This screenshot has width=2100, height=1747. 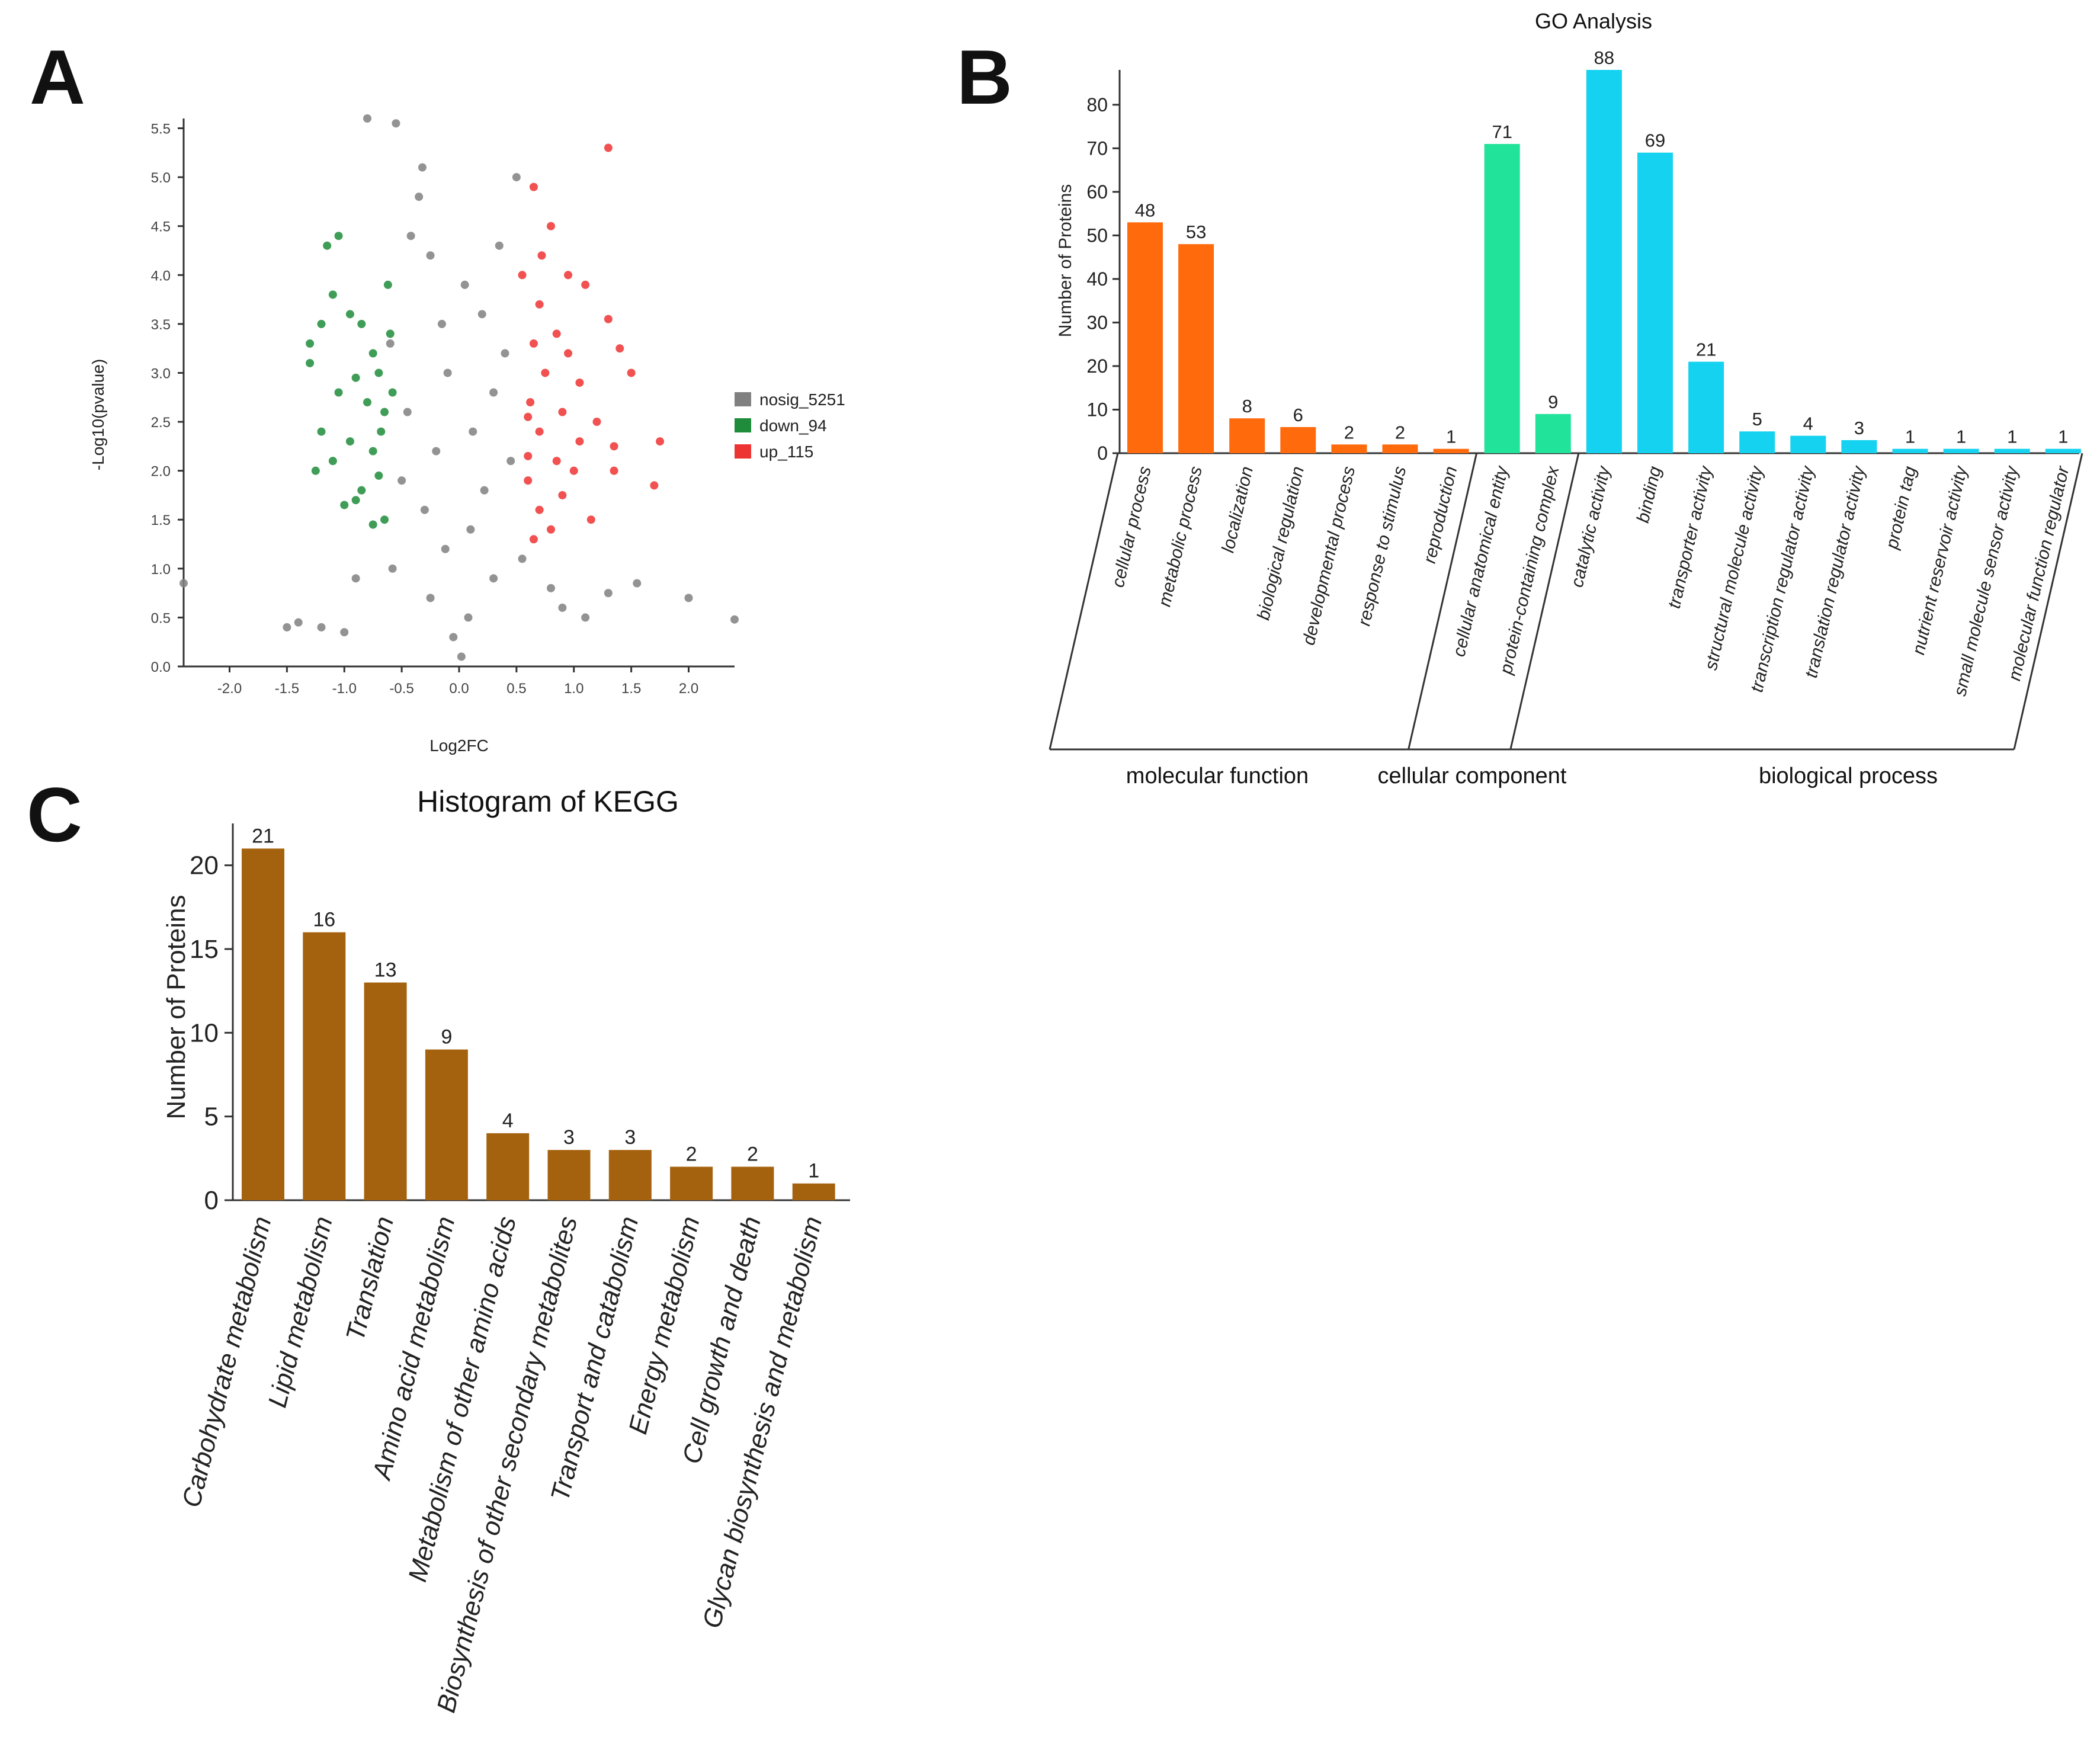 What do you see at coordinates (324, 920) in the screenshot?
I see `kegg-bar-value: 16` at bounding box center [324, 920].